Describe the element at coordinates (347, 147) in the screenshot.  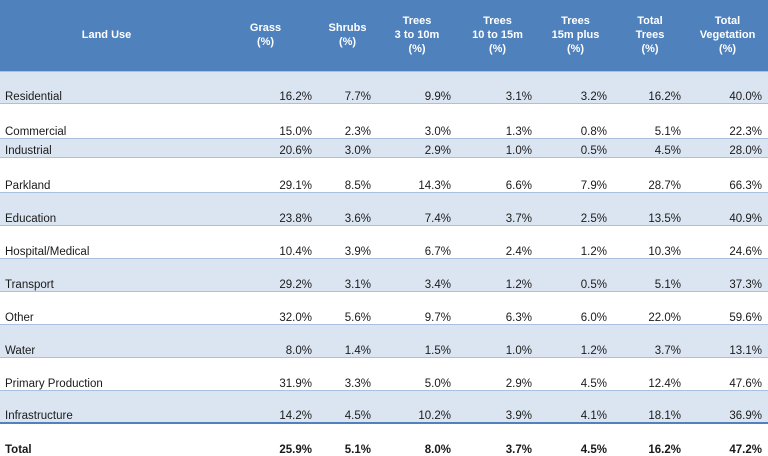
I see `cell-shrubs: 3.0%` at that location.